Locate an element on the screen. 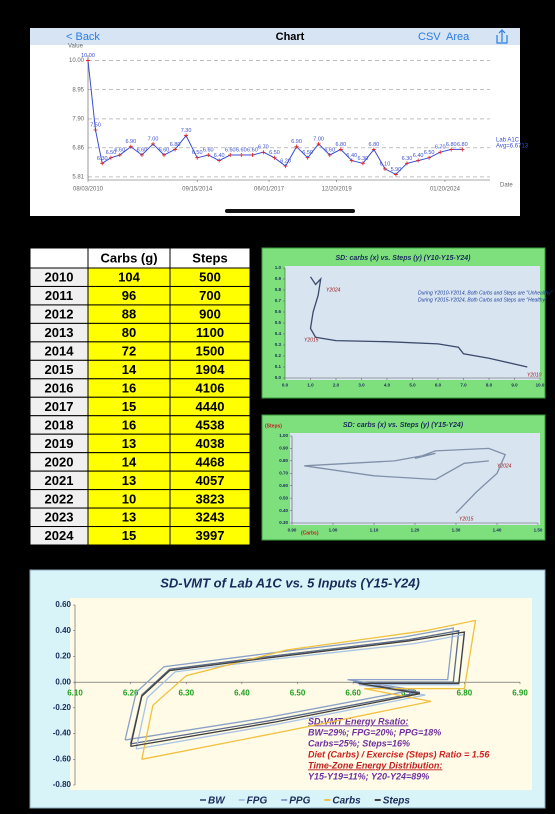  y-tick-label: 1.00 is located at coordinates (283, 435).